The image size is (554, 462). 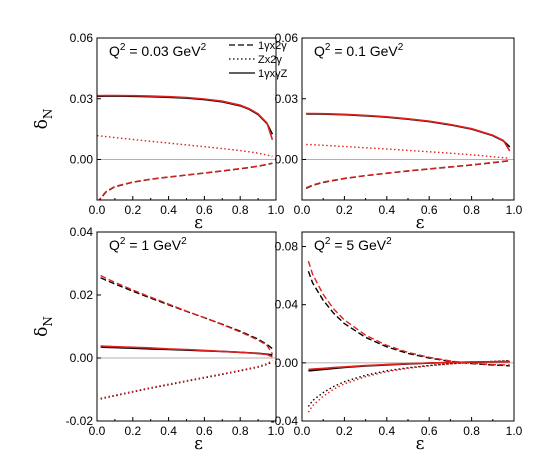 I want to click on panel-title-part: = 5 GeV, so click(x=358, y=245).